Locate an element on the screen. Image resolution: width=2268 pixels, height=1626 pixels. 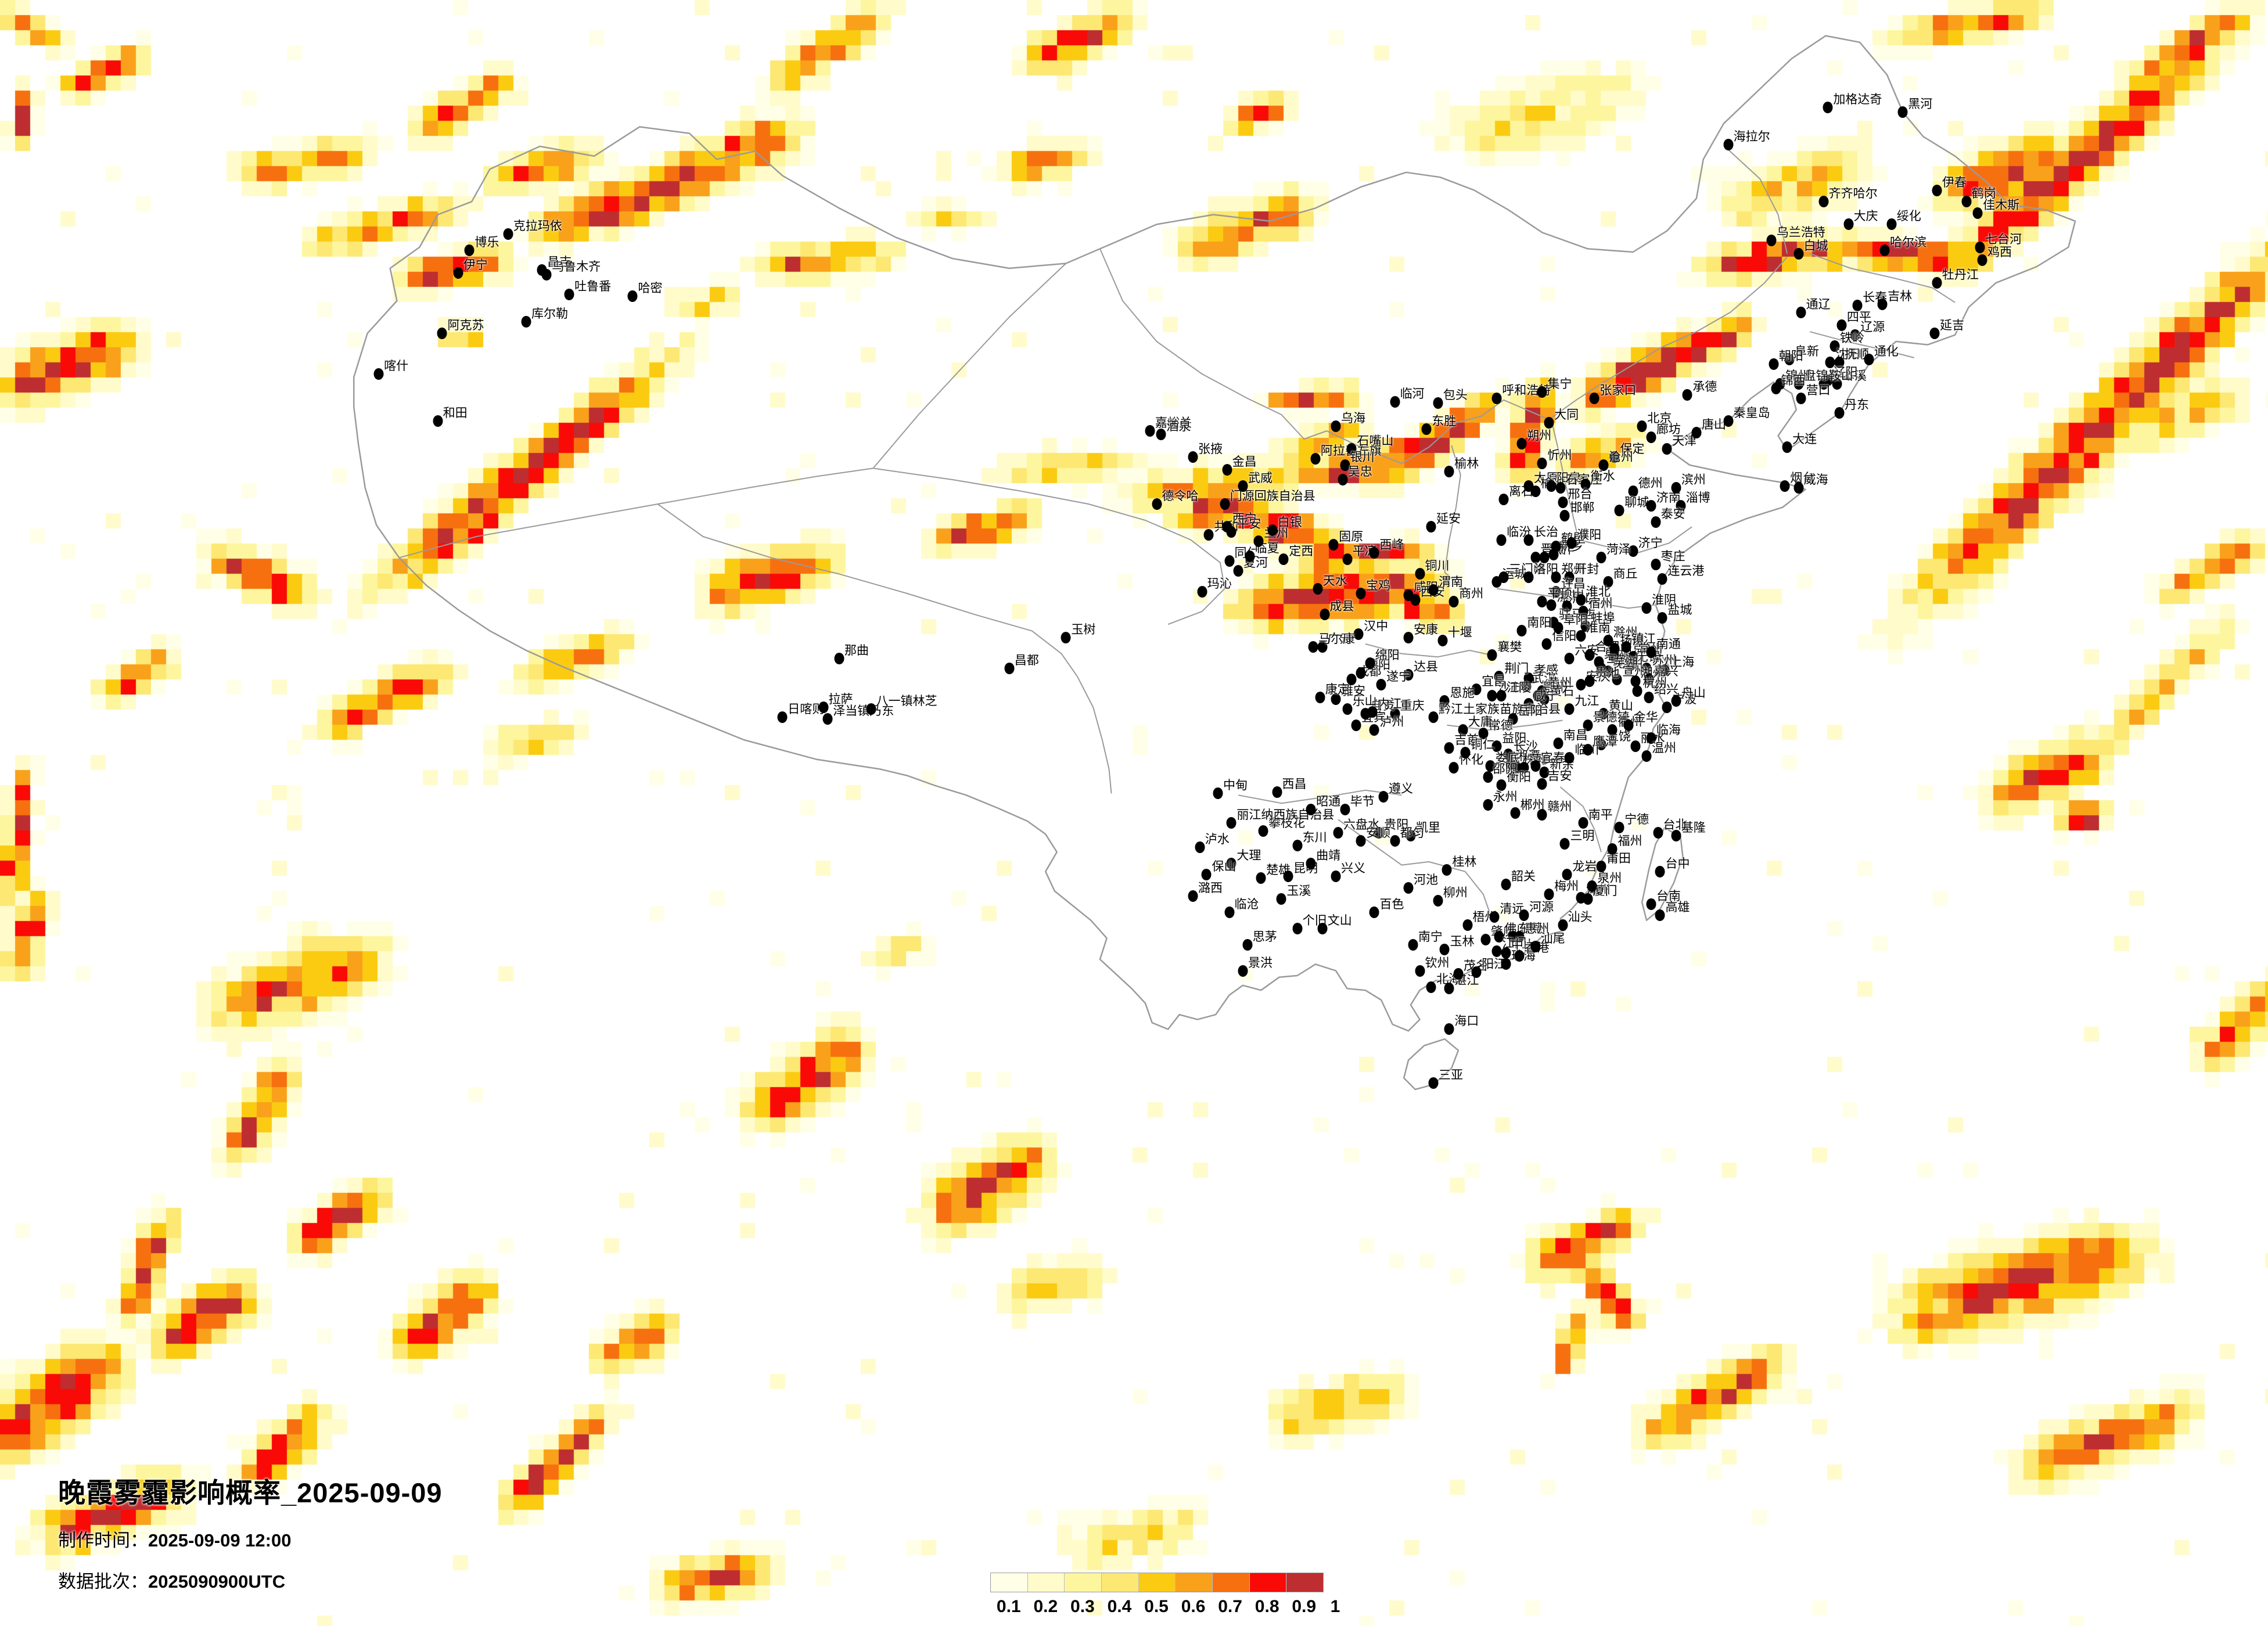
legend-tick-label: 0.8 is located at coordinates (1267, 1606).